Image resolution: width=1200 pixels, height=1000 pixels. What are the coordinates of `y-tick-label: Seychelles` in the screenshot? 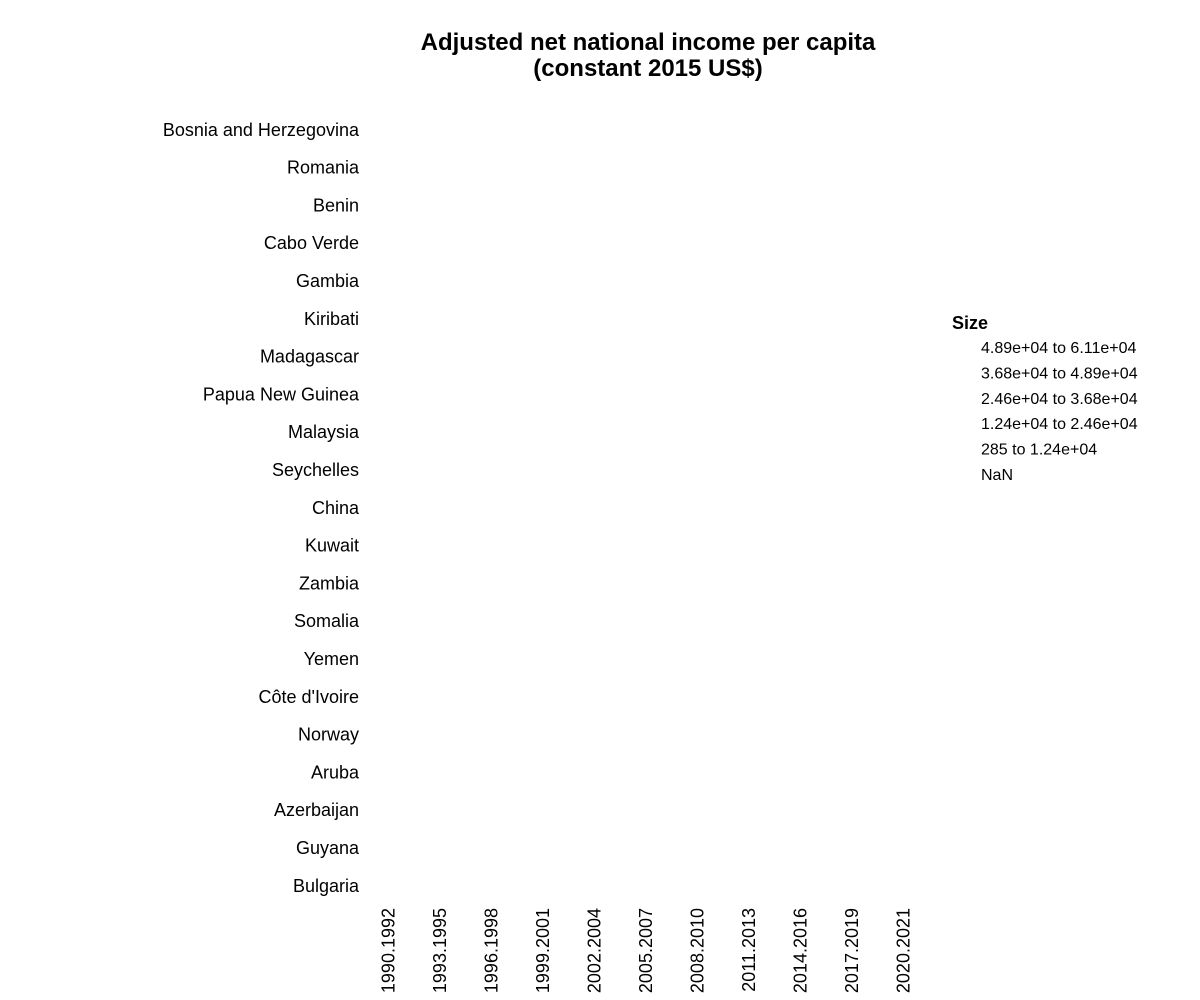 It's located at (315, 470).